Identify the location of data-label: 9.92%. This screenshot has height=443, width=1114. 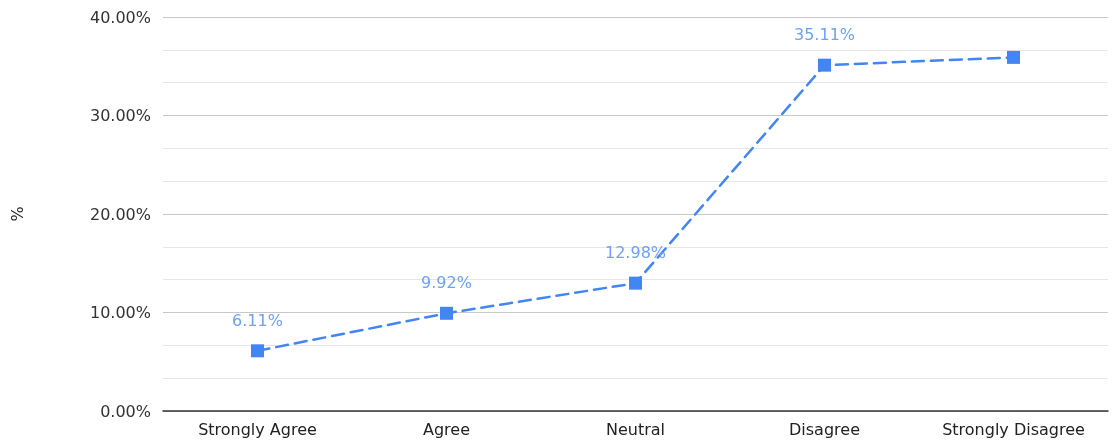
(446, 283).